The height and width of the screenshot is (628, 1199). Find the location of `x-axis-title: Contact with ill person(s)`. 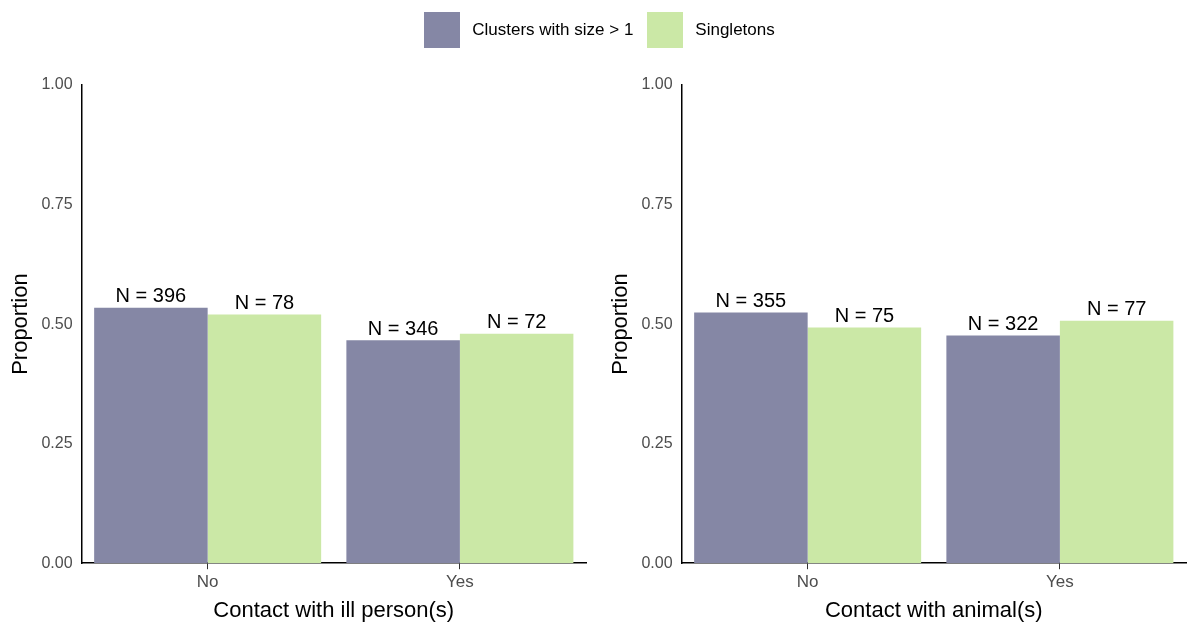

x-axis-title: Contact with ill person(s) is located at coordinates (334, 609).